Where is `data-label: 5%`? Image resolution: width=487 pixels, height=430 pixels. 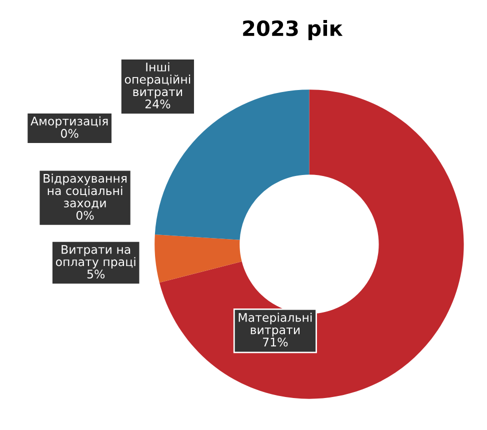 data-label: 5% is located at coordinates (96, 274).